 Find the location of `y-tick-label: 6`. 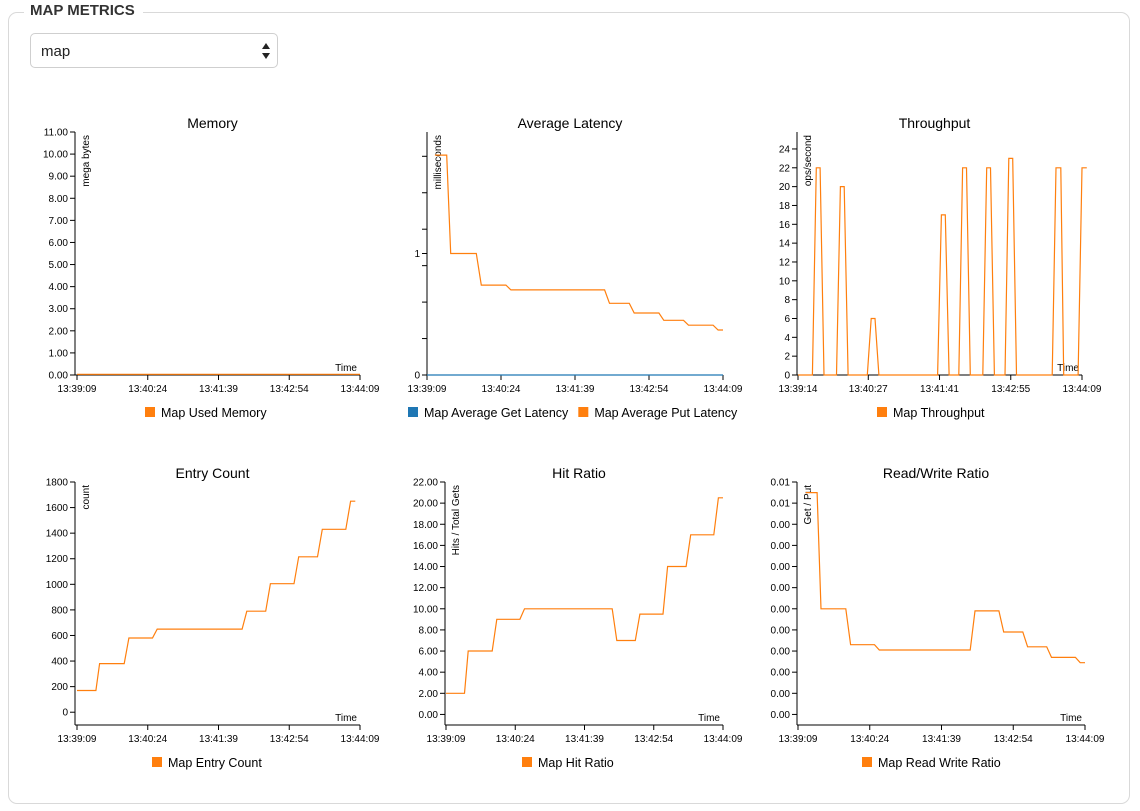

y-tick-label: 6 is located at coordinates (787, 319).